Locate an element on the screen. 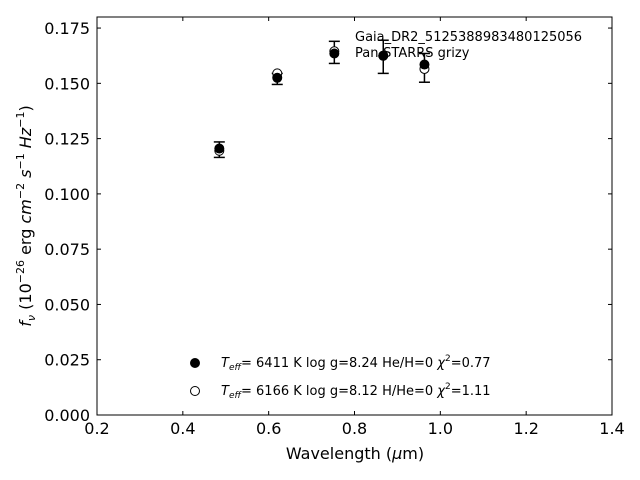 The image size is (640, 480). y-tick-label: 0.100 is located at coordinates (67, 194).